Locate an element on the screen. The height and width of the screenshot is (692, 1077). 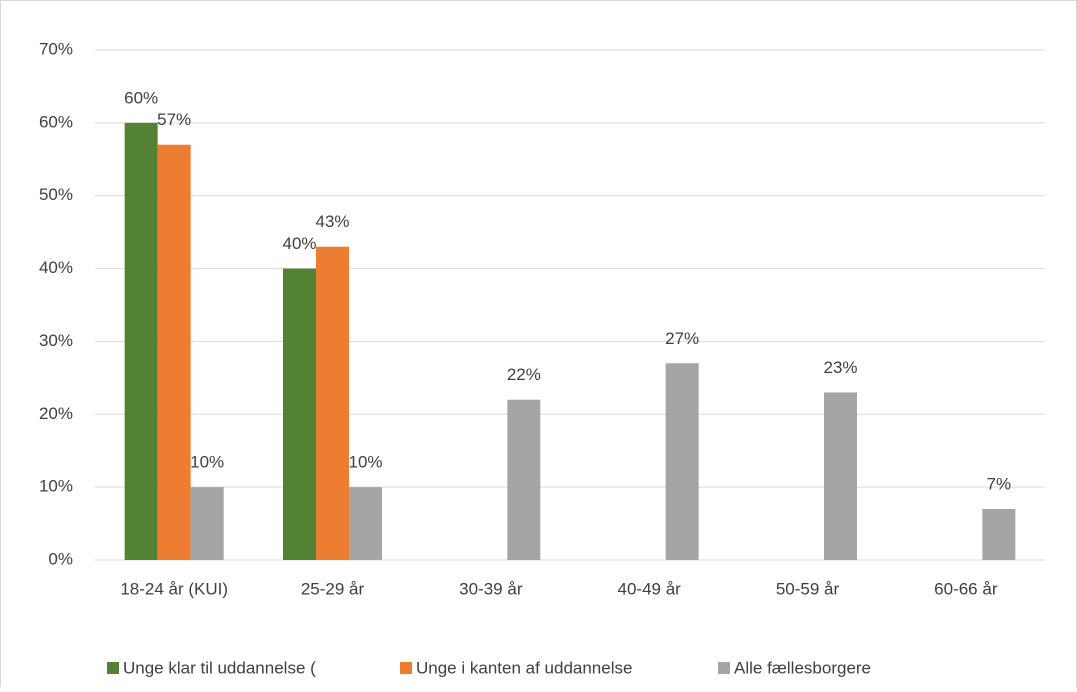
data-label: 27% is located at coordinates (682, 338).